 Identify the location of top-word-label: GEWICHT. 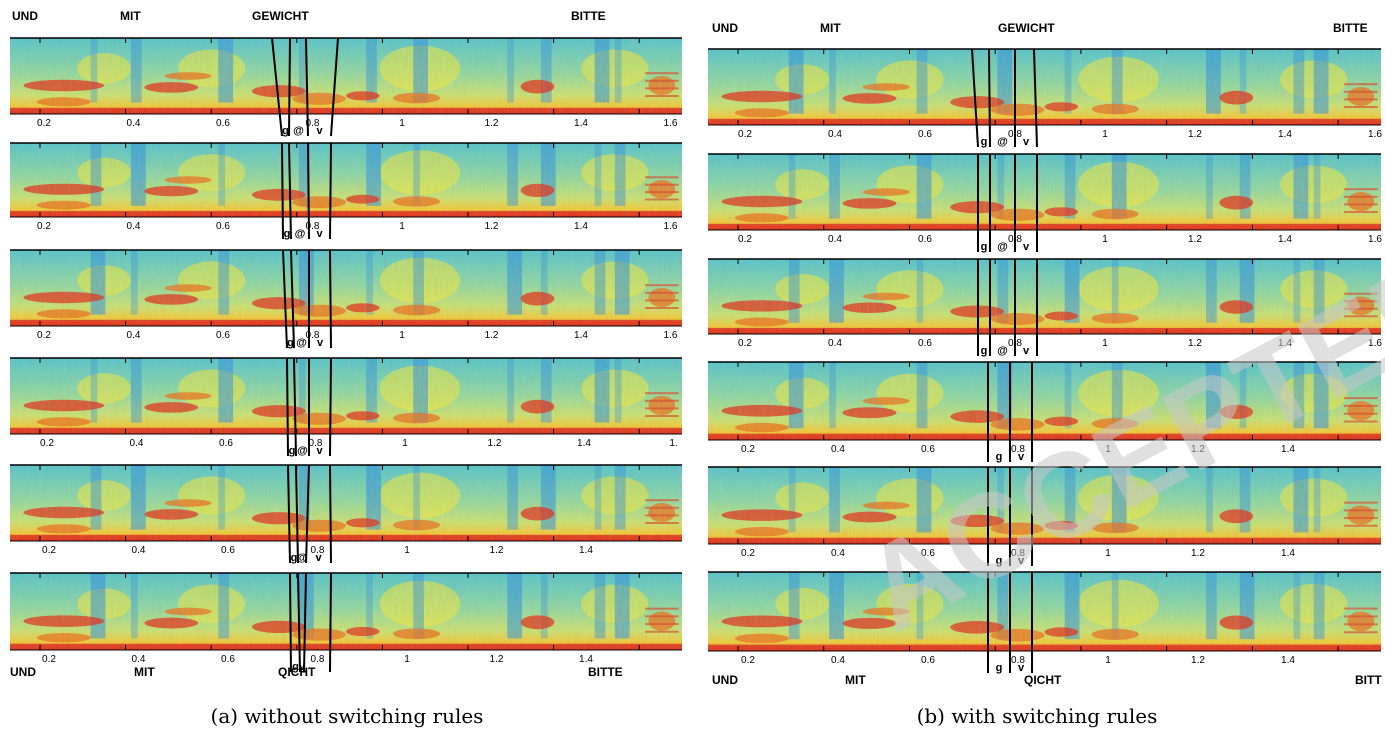
(1026, 28).